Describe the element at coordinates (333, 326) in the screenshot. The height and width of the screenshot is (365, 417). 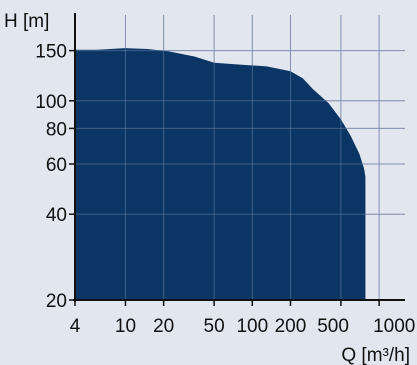
I see `x-tick-label: 500` at that location.